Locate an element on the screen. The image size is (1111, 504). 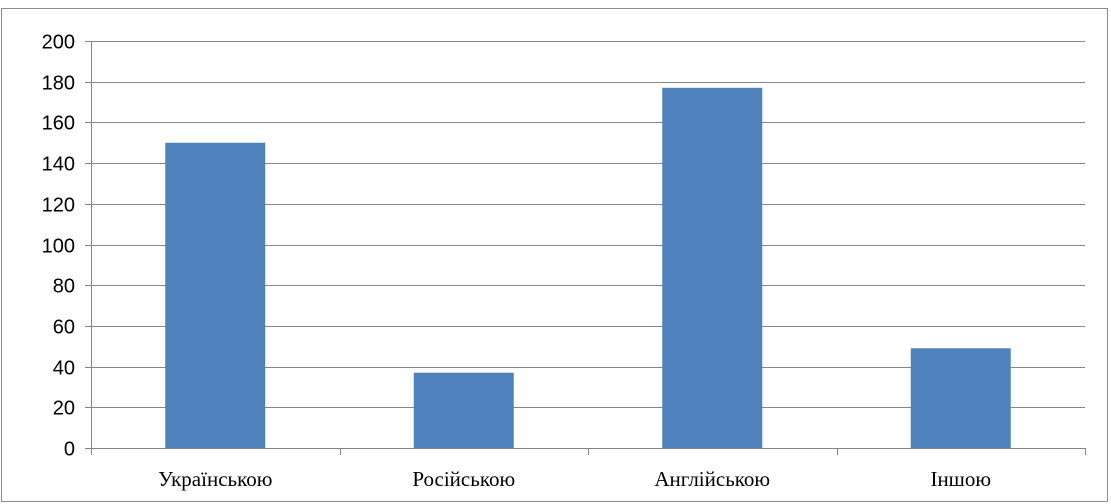
x-tick-label: Англійською is located at coordinates (712, 479).